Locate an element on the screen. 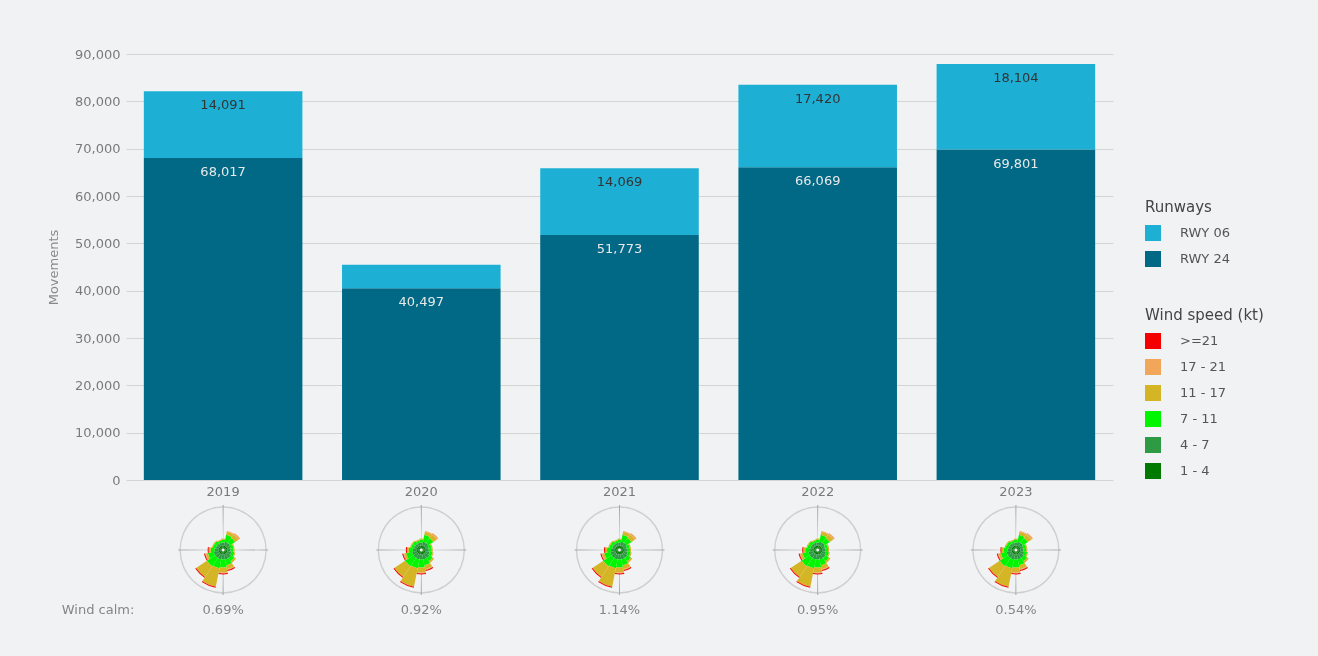  data-label: 51,773 is located at coordinates (619, 248).